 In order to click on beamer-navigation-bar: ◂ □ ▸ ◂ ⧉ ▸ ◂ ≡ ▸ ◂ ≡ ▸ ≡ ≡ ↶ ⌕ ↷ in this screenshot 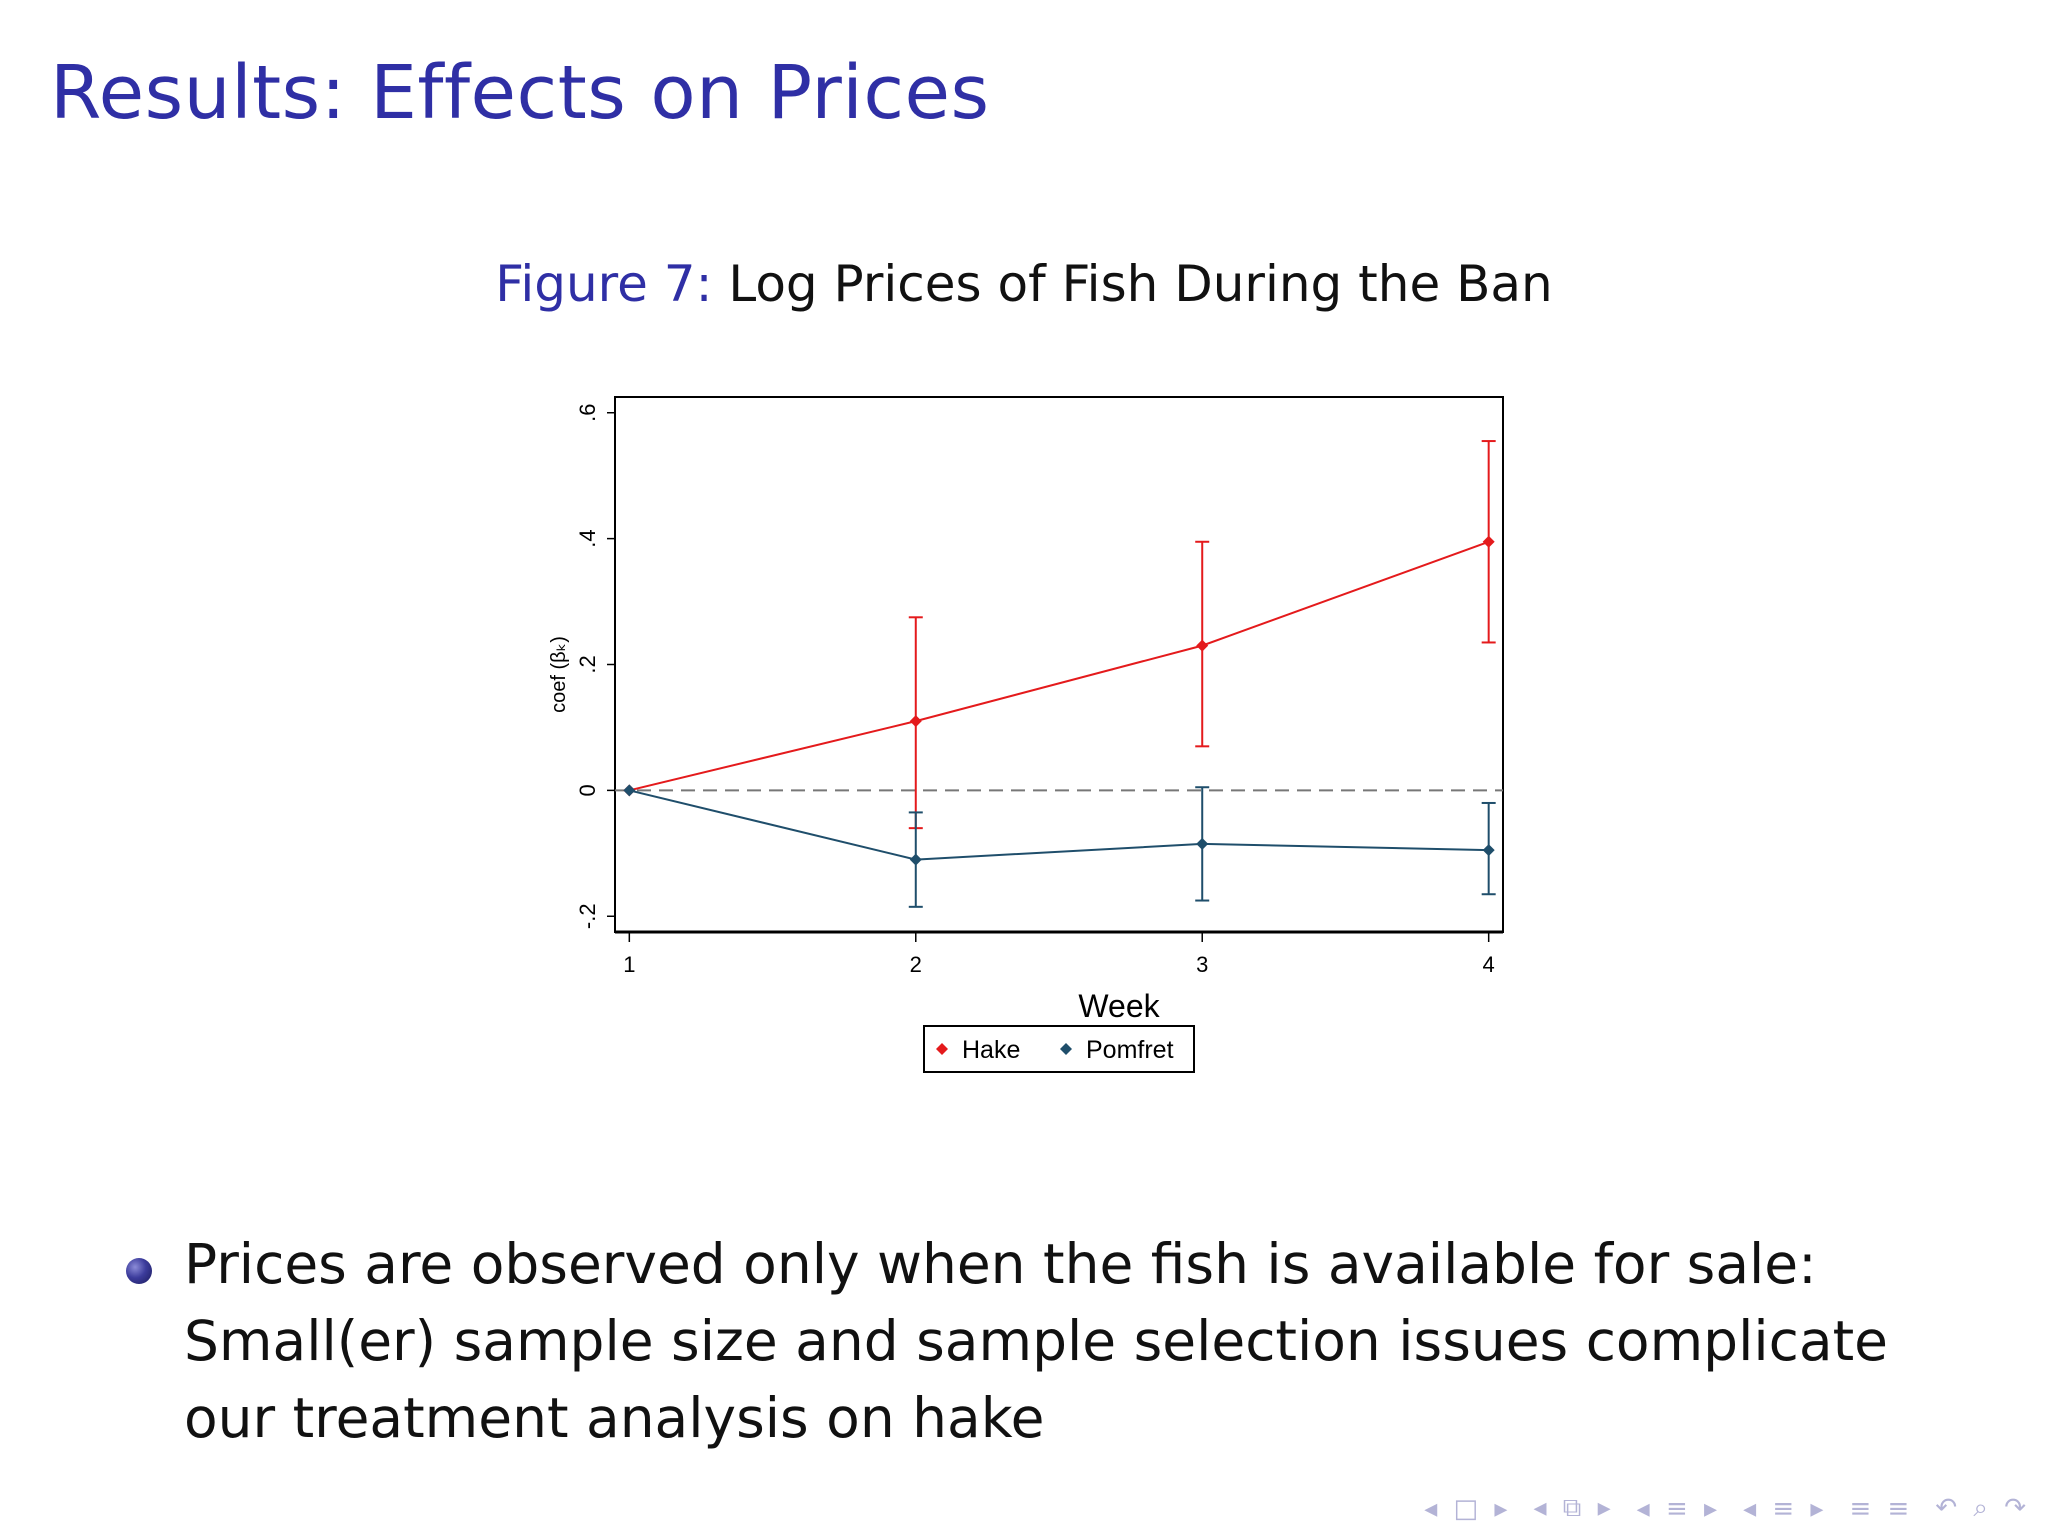, I will do `click(1727, 1508)`.